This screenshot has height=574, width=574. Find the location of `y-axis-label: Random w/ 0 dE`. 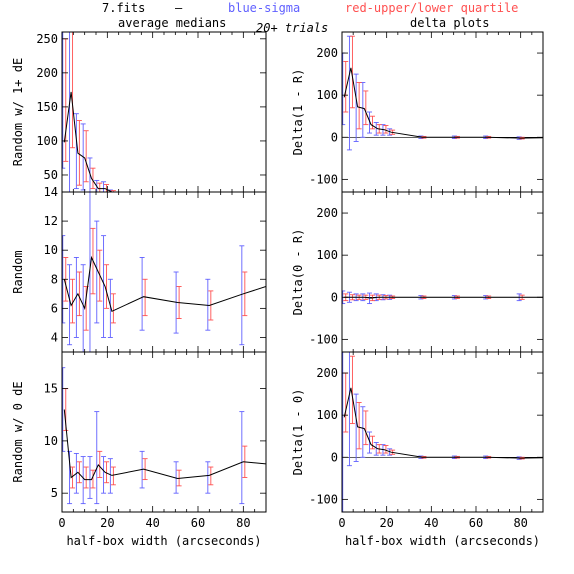

y-axis-label: Random w/ 0 dE is located at coordinates (18, 431).